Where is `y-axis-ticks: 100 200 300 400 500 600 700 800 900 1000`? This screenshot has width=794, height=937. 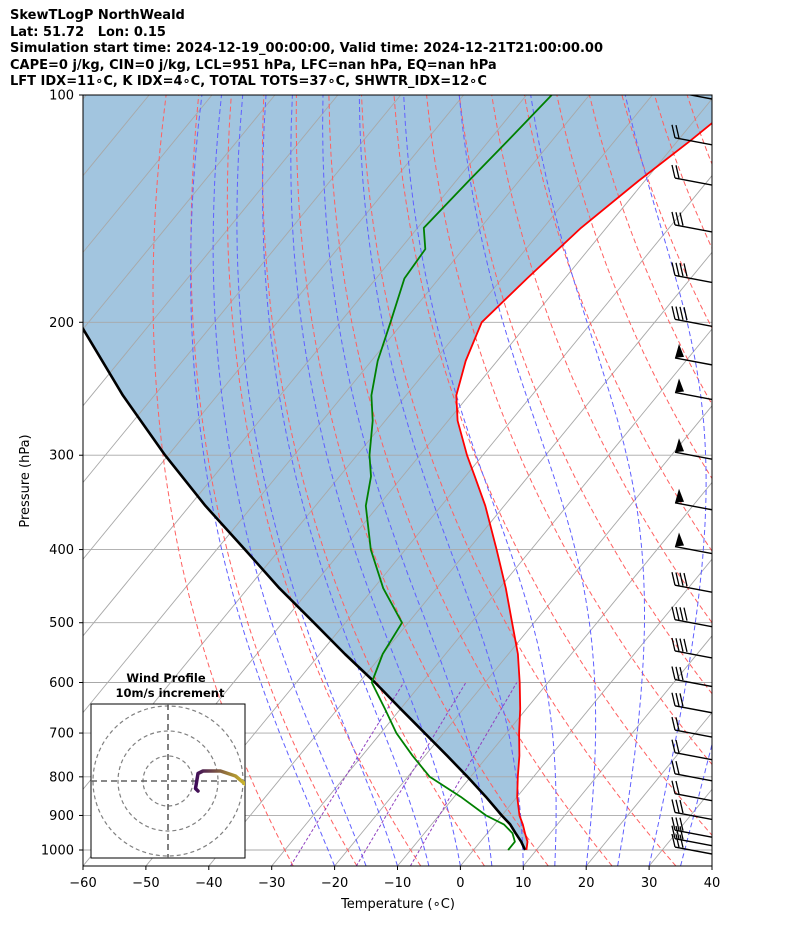
y-axis-ticks: 100 200 300 400 500 600 700 800 900 1000 is located at coordinates (62, 474).